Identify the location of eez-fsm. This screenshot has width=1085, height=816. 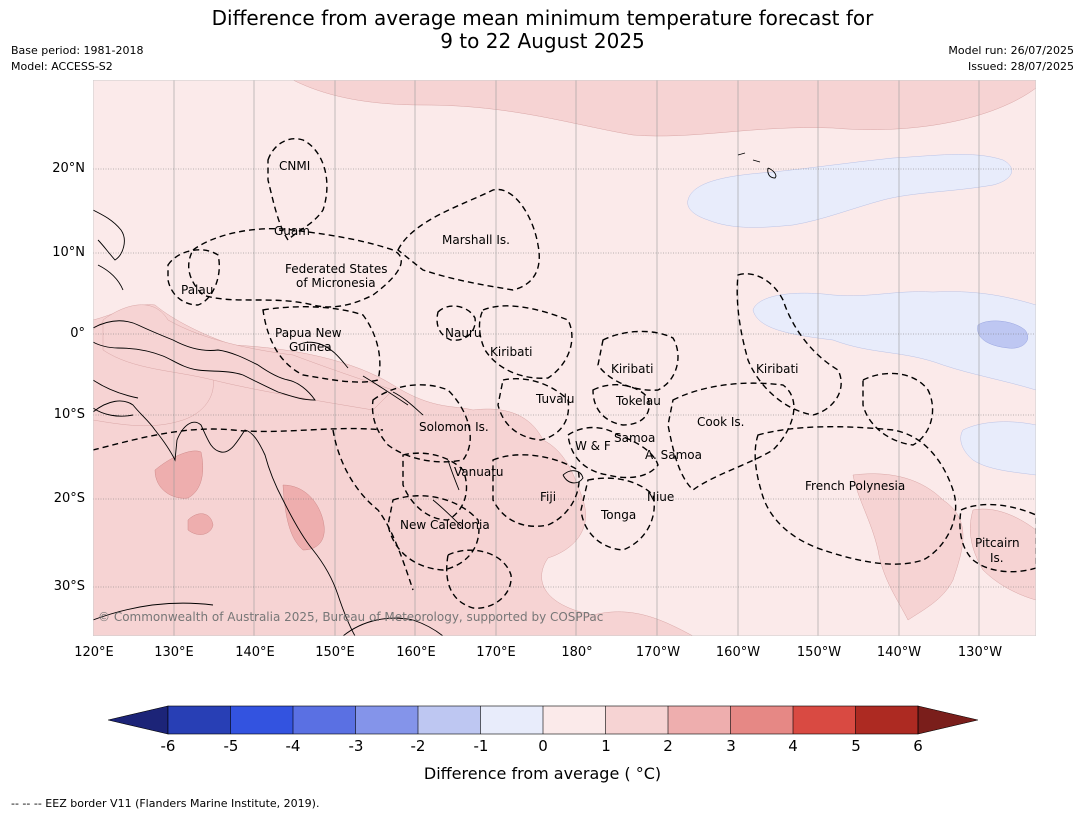
(294, 268).